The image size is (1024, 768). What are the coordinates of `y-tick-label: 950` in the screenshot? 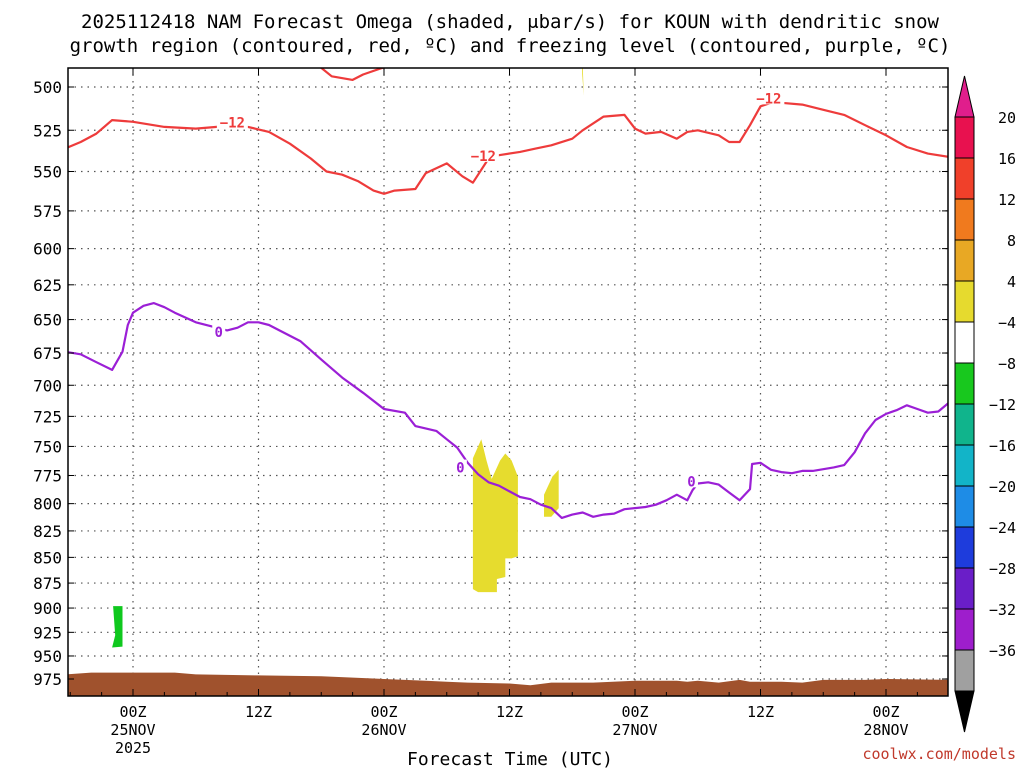 It's located at (47, 656).